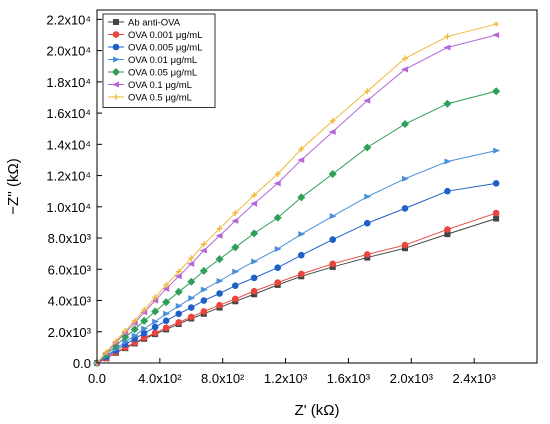 This screenshot has width=550, height=424. What do you see at coordinates (70, 332) in the screenshot?
I see `y-tick-label: 2.0x10³` at bounding box center [70, 332].